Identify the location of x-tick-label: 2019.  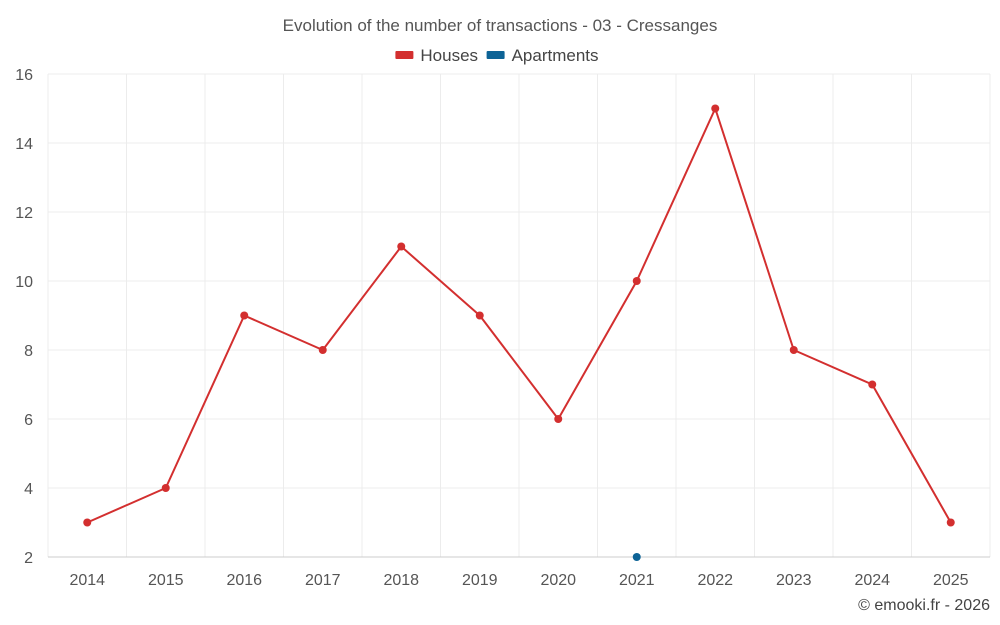
(480, 580).